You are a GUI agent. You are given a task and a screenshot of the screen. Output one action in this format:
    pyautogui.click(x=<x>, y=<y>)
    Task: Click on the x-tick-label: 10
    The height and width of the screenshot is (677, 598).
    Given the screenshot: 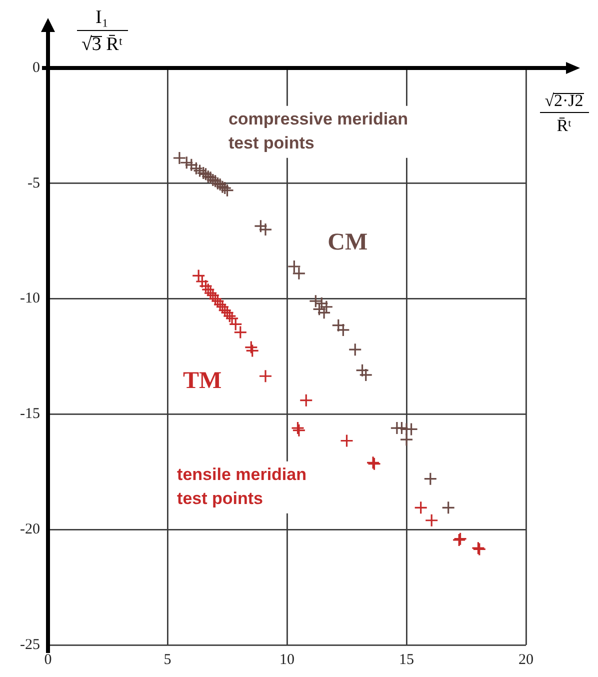 What is the action you would take?
    pyautogui.click(x=287, y=660)
    